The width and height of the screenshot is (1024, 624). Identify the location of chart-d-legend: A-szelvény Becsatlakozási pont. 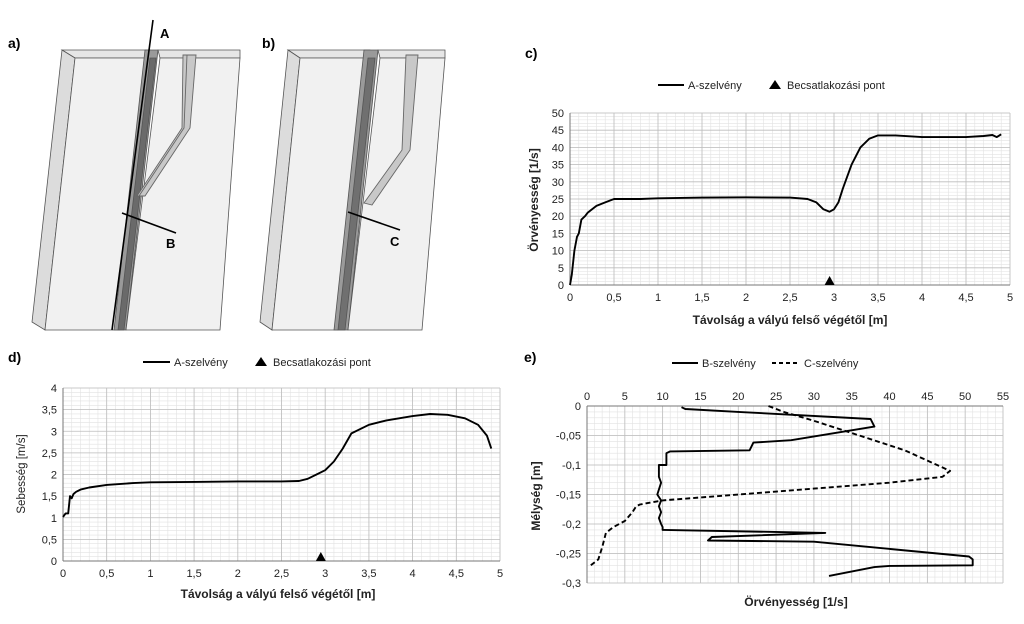
(257, 363).